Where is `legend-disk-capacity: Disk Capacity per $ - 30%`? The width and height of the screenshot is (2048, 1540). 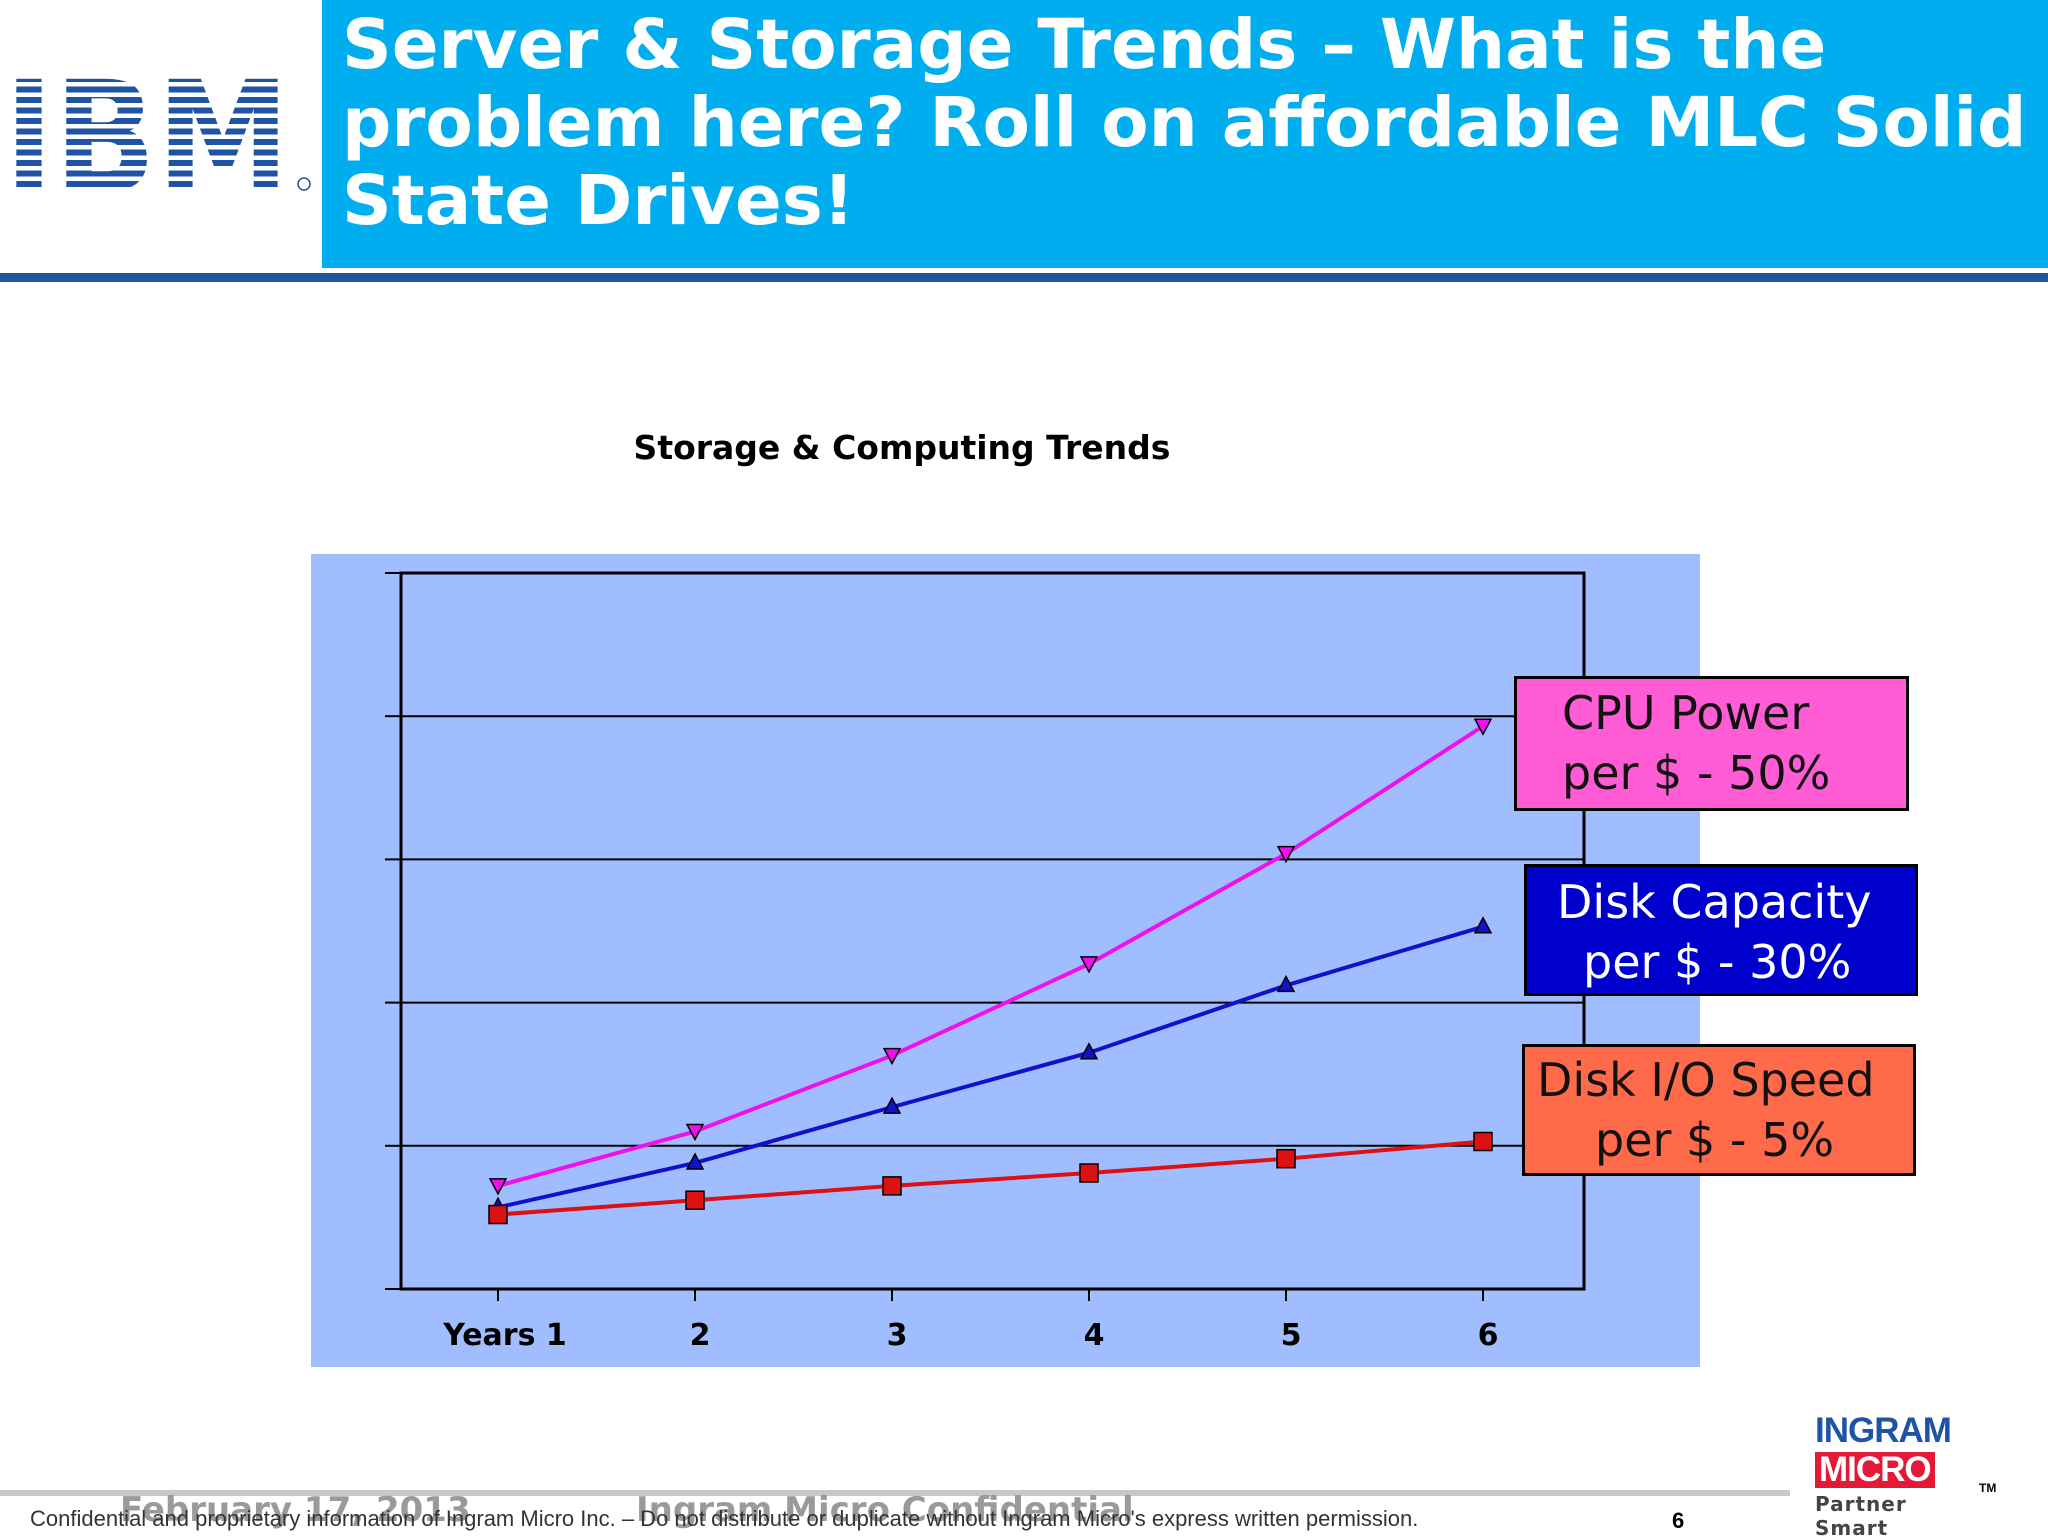 legend-disk-capacity: Disk Capacity per $ - 30% is located at coordinates (1721, 930).